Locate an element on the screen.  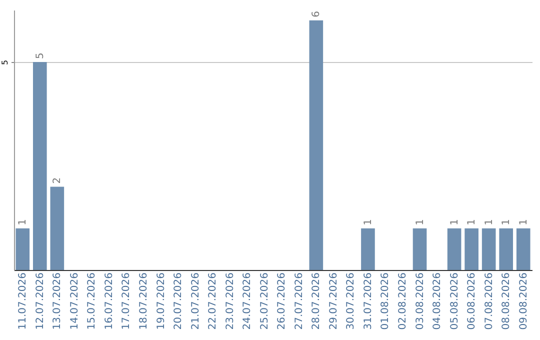
x-tick-label: 25.07.2026 is located at coordinates (264, 301).